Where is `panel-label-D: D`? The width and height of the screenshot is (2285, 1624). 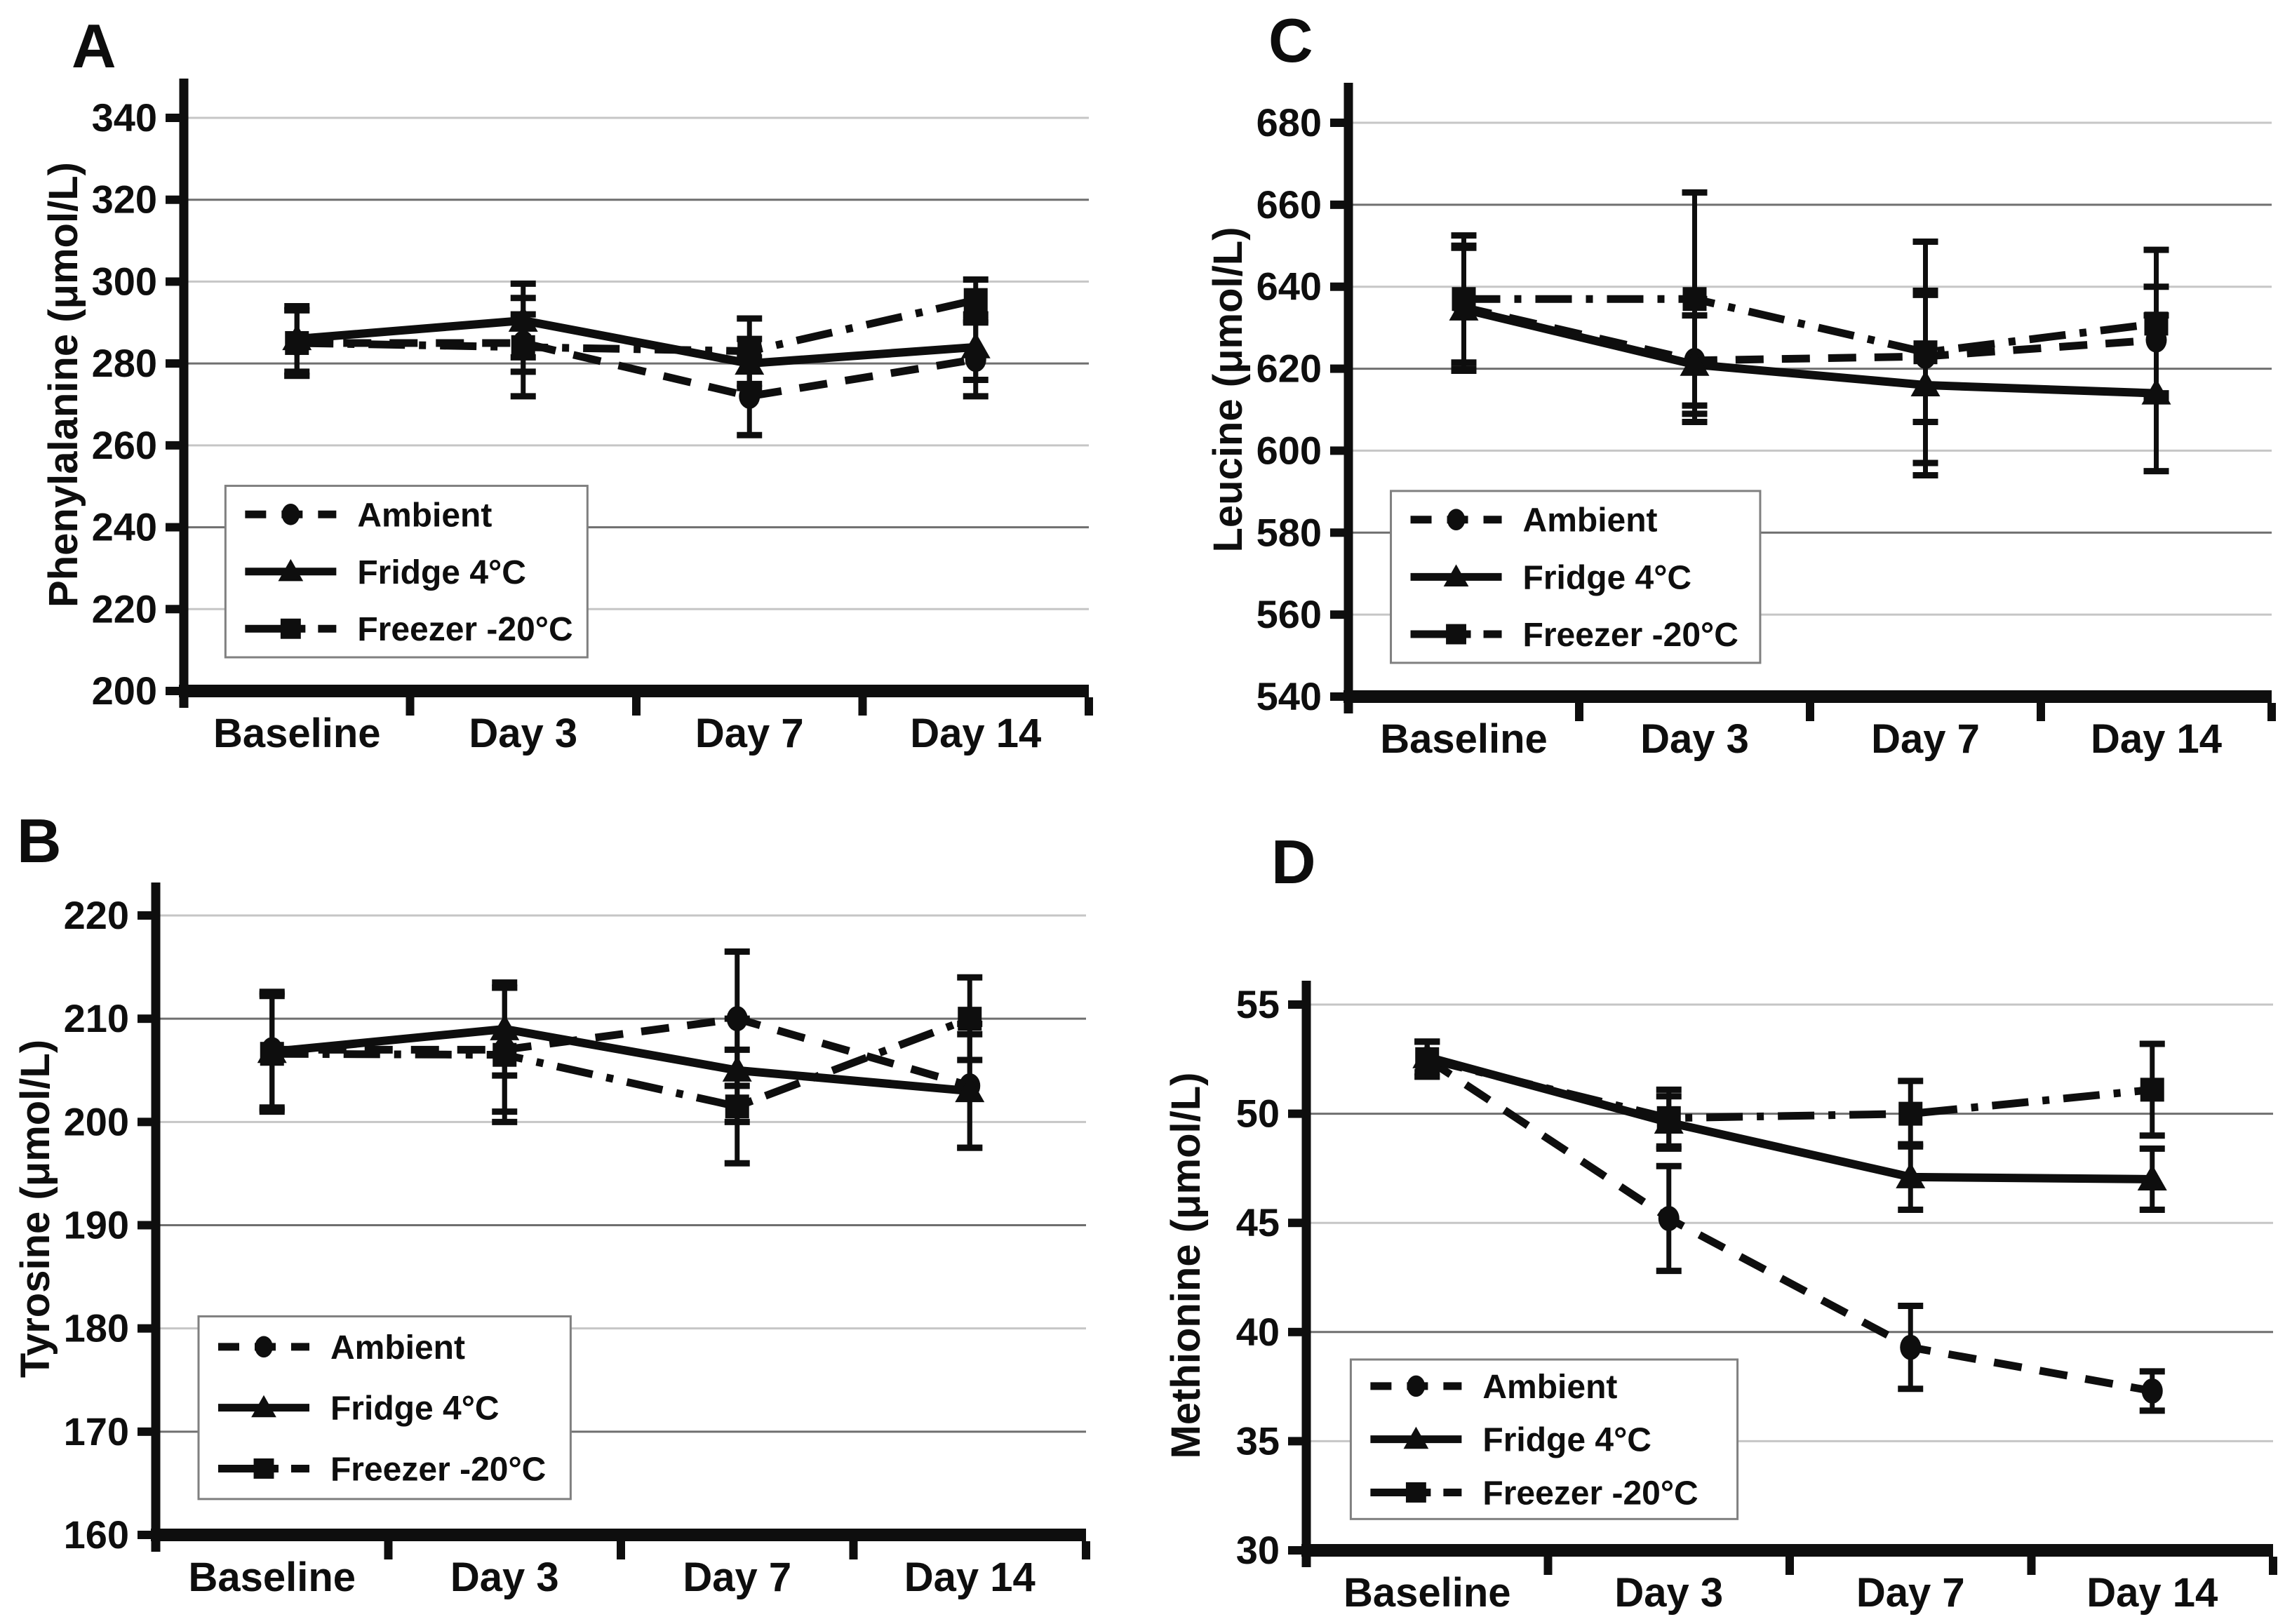
panel-label-D: D is located at coordinates (1293, 862).